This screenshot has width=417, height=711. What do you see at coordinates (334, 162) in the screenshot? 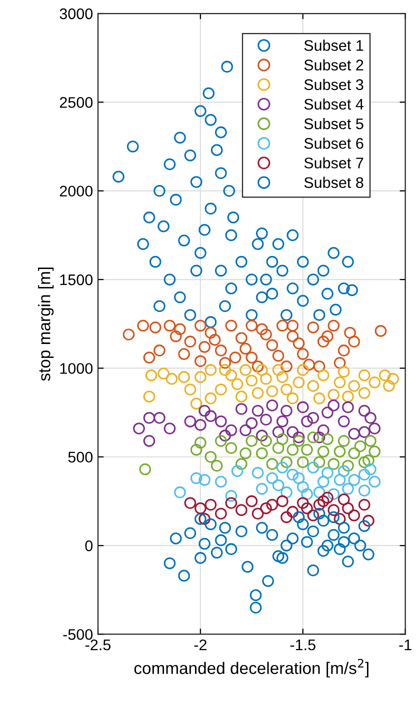
I see `legend-label: Subset 7` at bounding box center [334, 162].